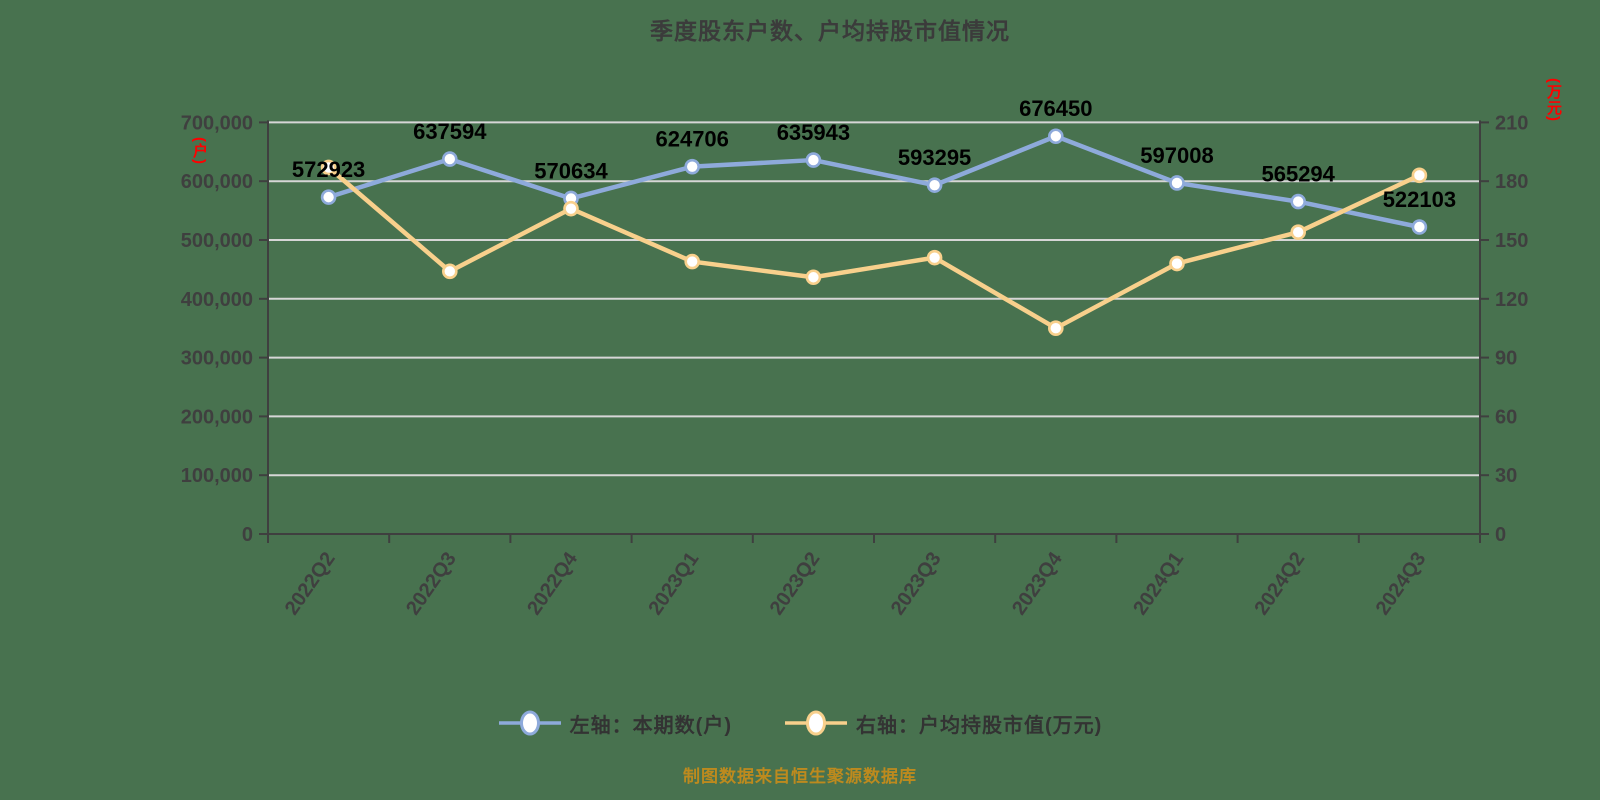 The height and width of the screenshot is (800, 1600). I want to click on right-axis-tick-label: 0, so click(1500, 535).